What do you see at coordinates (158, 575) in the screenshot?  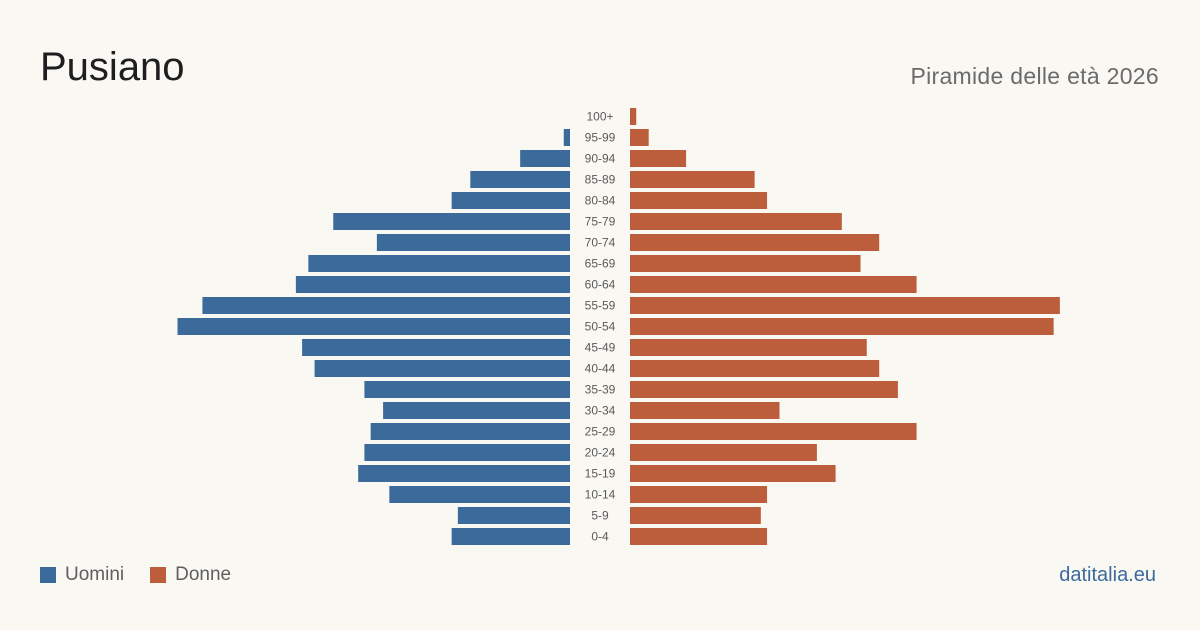 I see `legend-swatch-women` at bounding box center [158, 575].